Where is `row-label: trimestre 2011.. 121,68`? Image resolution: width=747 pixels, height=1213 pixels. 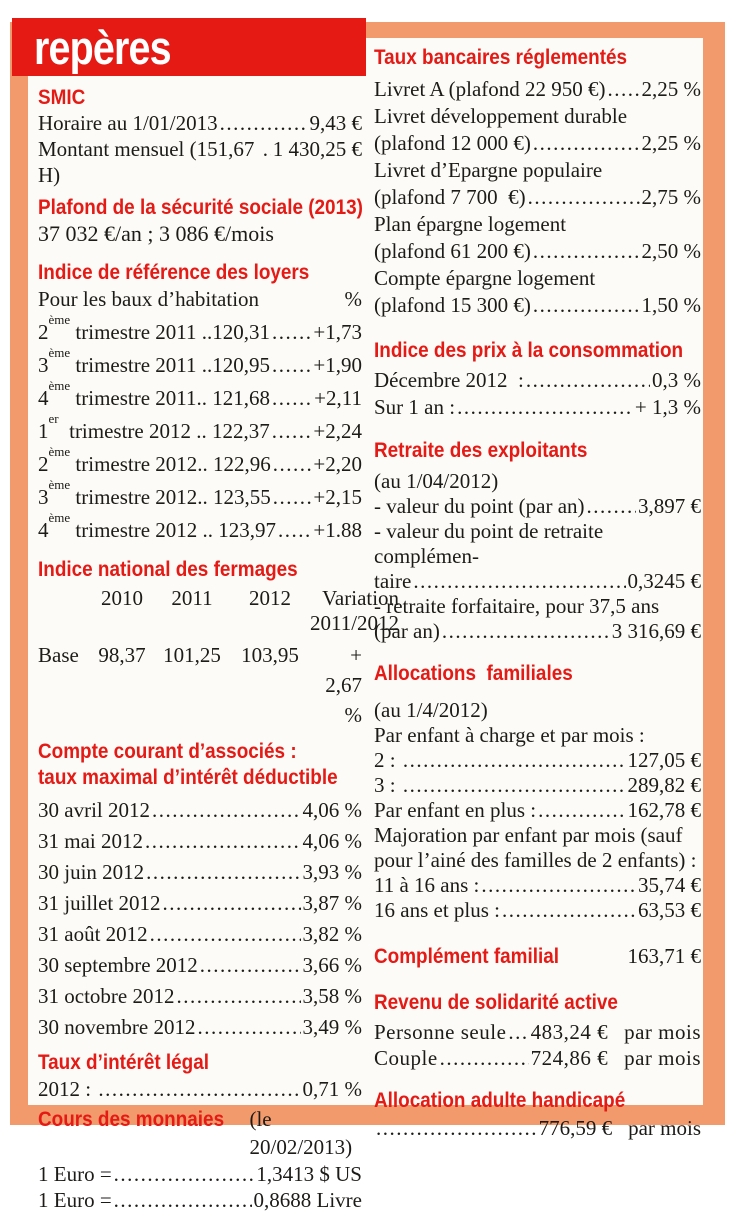
row-label: trimestre 2011.. 121,68 is located at coordinates (170, 398).